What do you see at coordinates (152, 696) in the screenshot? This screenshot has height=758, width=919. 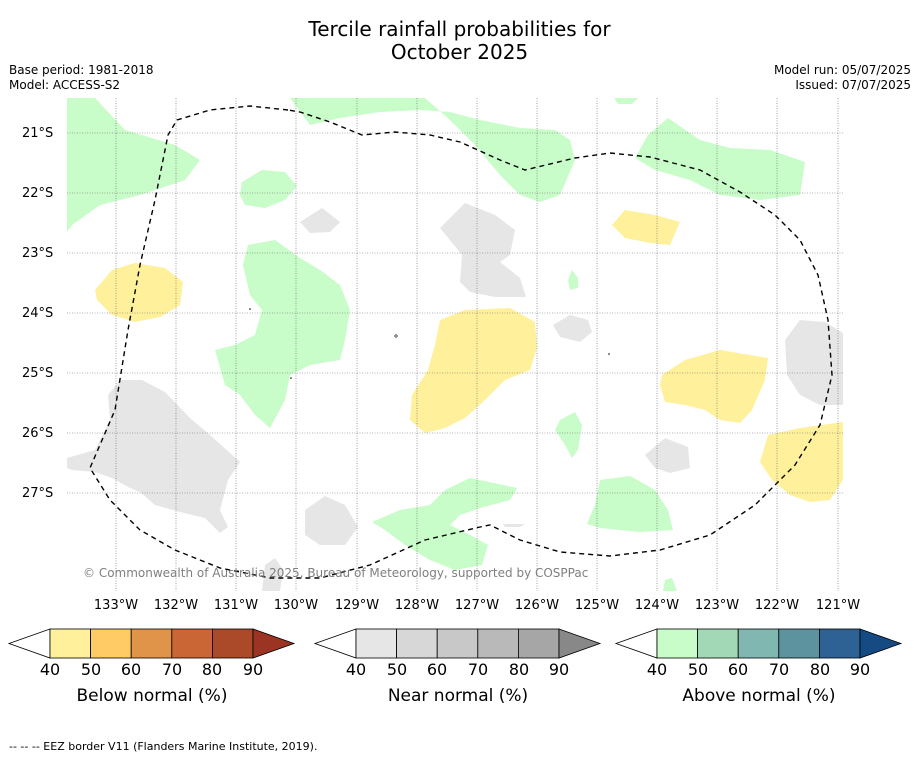 I see `below-normal-label: Below normal (%)` at bounding box center [152, 696].